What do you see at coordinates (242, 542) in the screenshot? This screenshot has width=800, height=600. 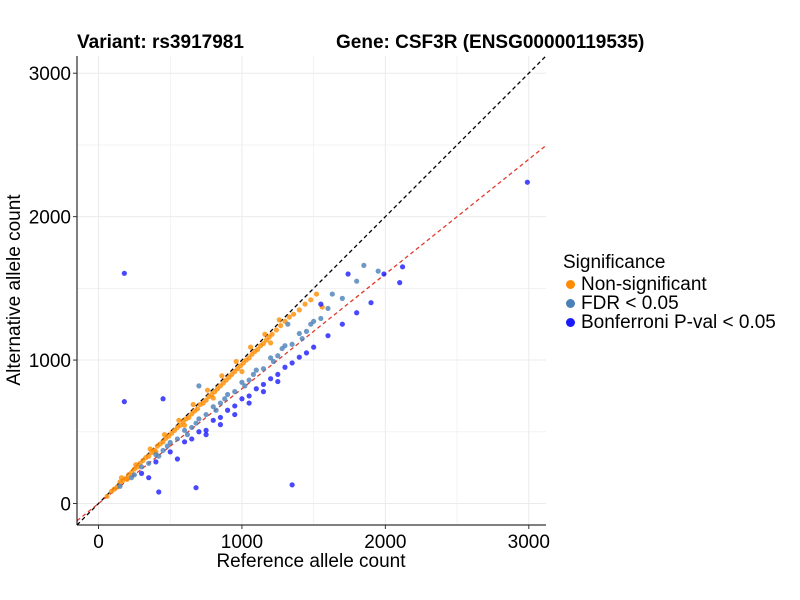 I see `x-tick-label: 1000` at bounding box center [242, 542].